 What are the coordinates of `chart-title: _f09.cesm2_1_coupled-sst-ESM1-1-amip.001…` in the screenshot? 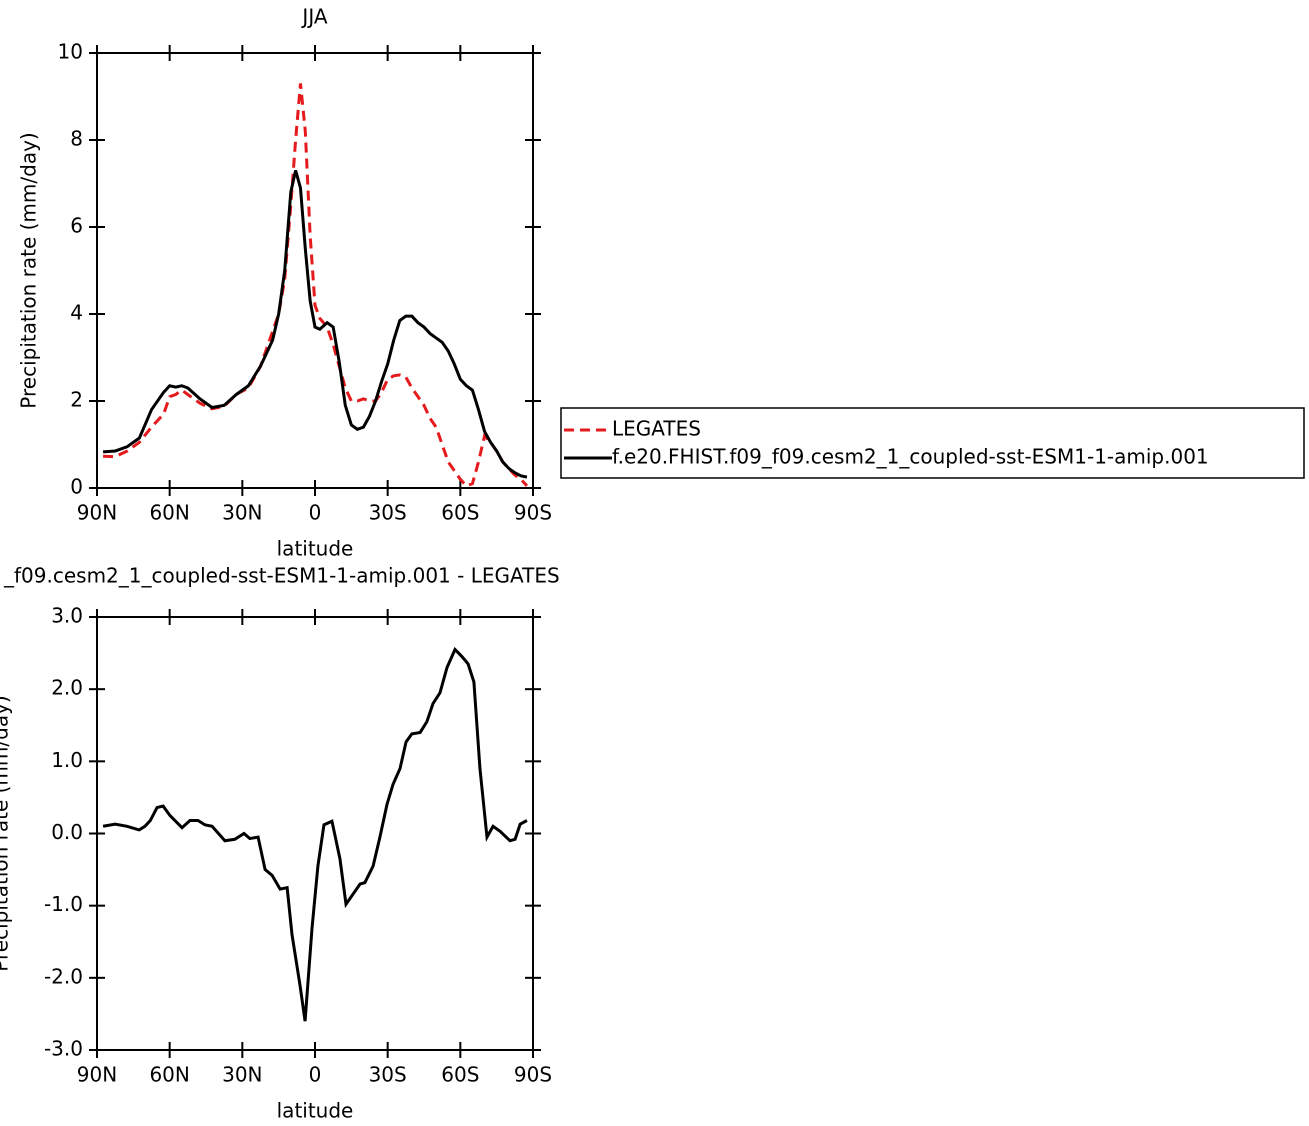 It's located at (281, 576).